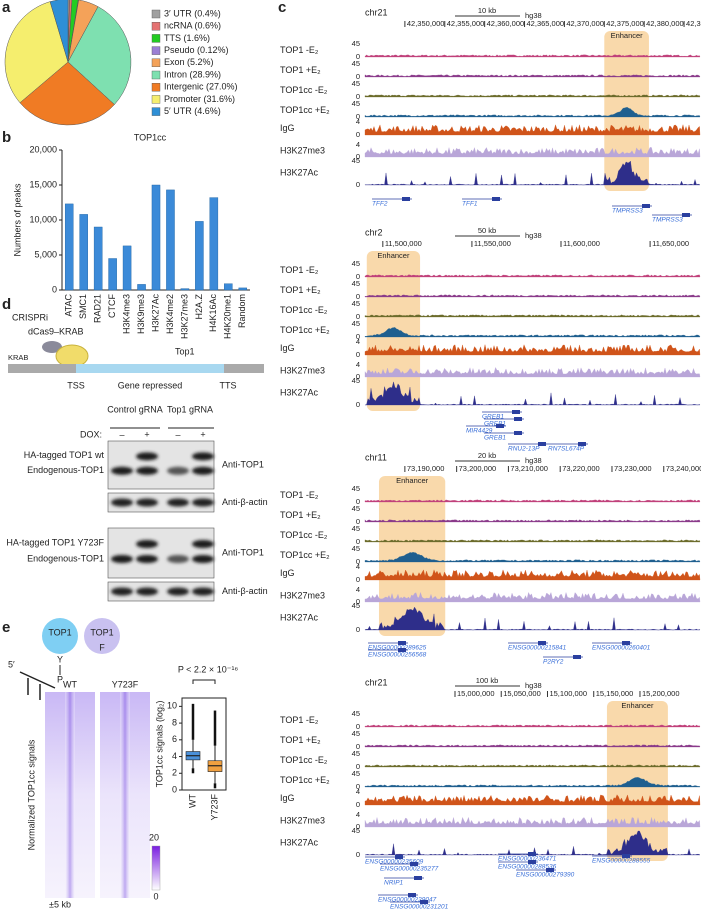 Image resolution: width=701 pixels, height=916 pixels. I want to click on gene-label: TFF1, so click(470, 204).